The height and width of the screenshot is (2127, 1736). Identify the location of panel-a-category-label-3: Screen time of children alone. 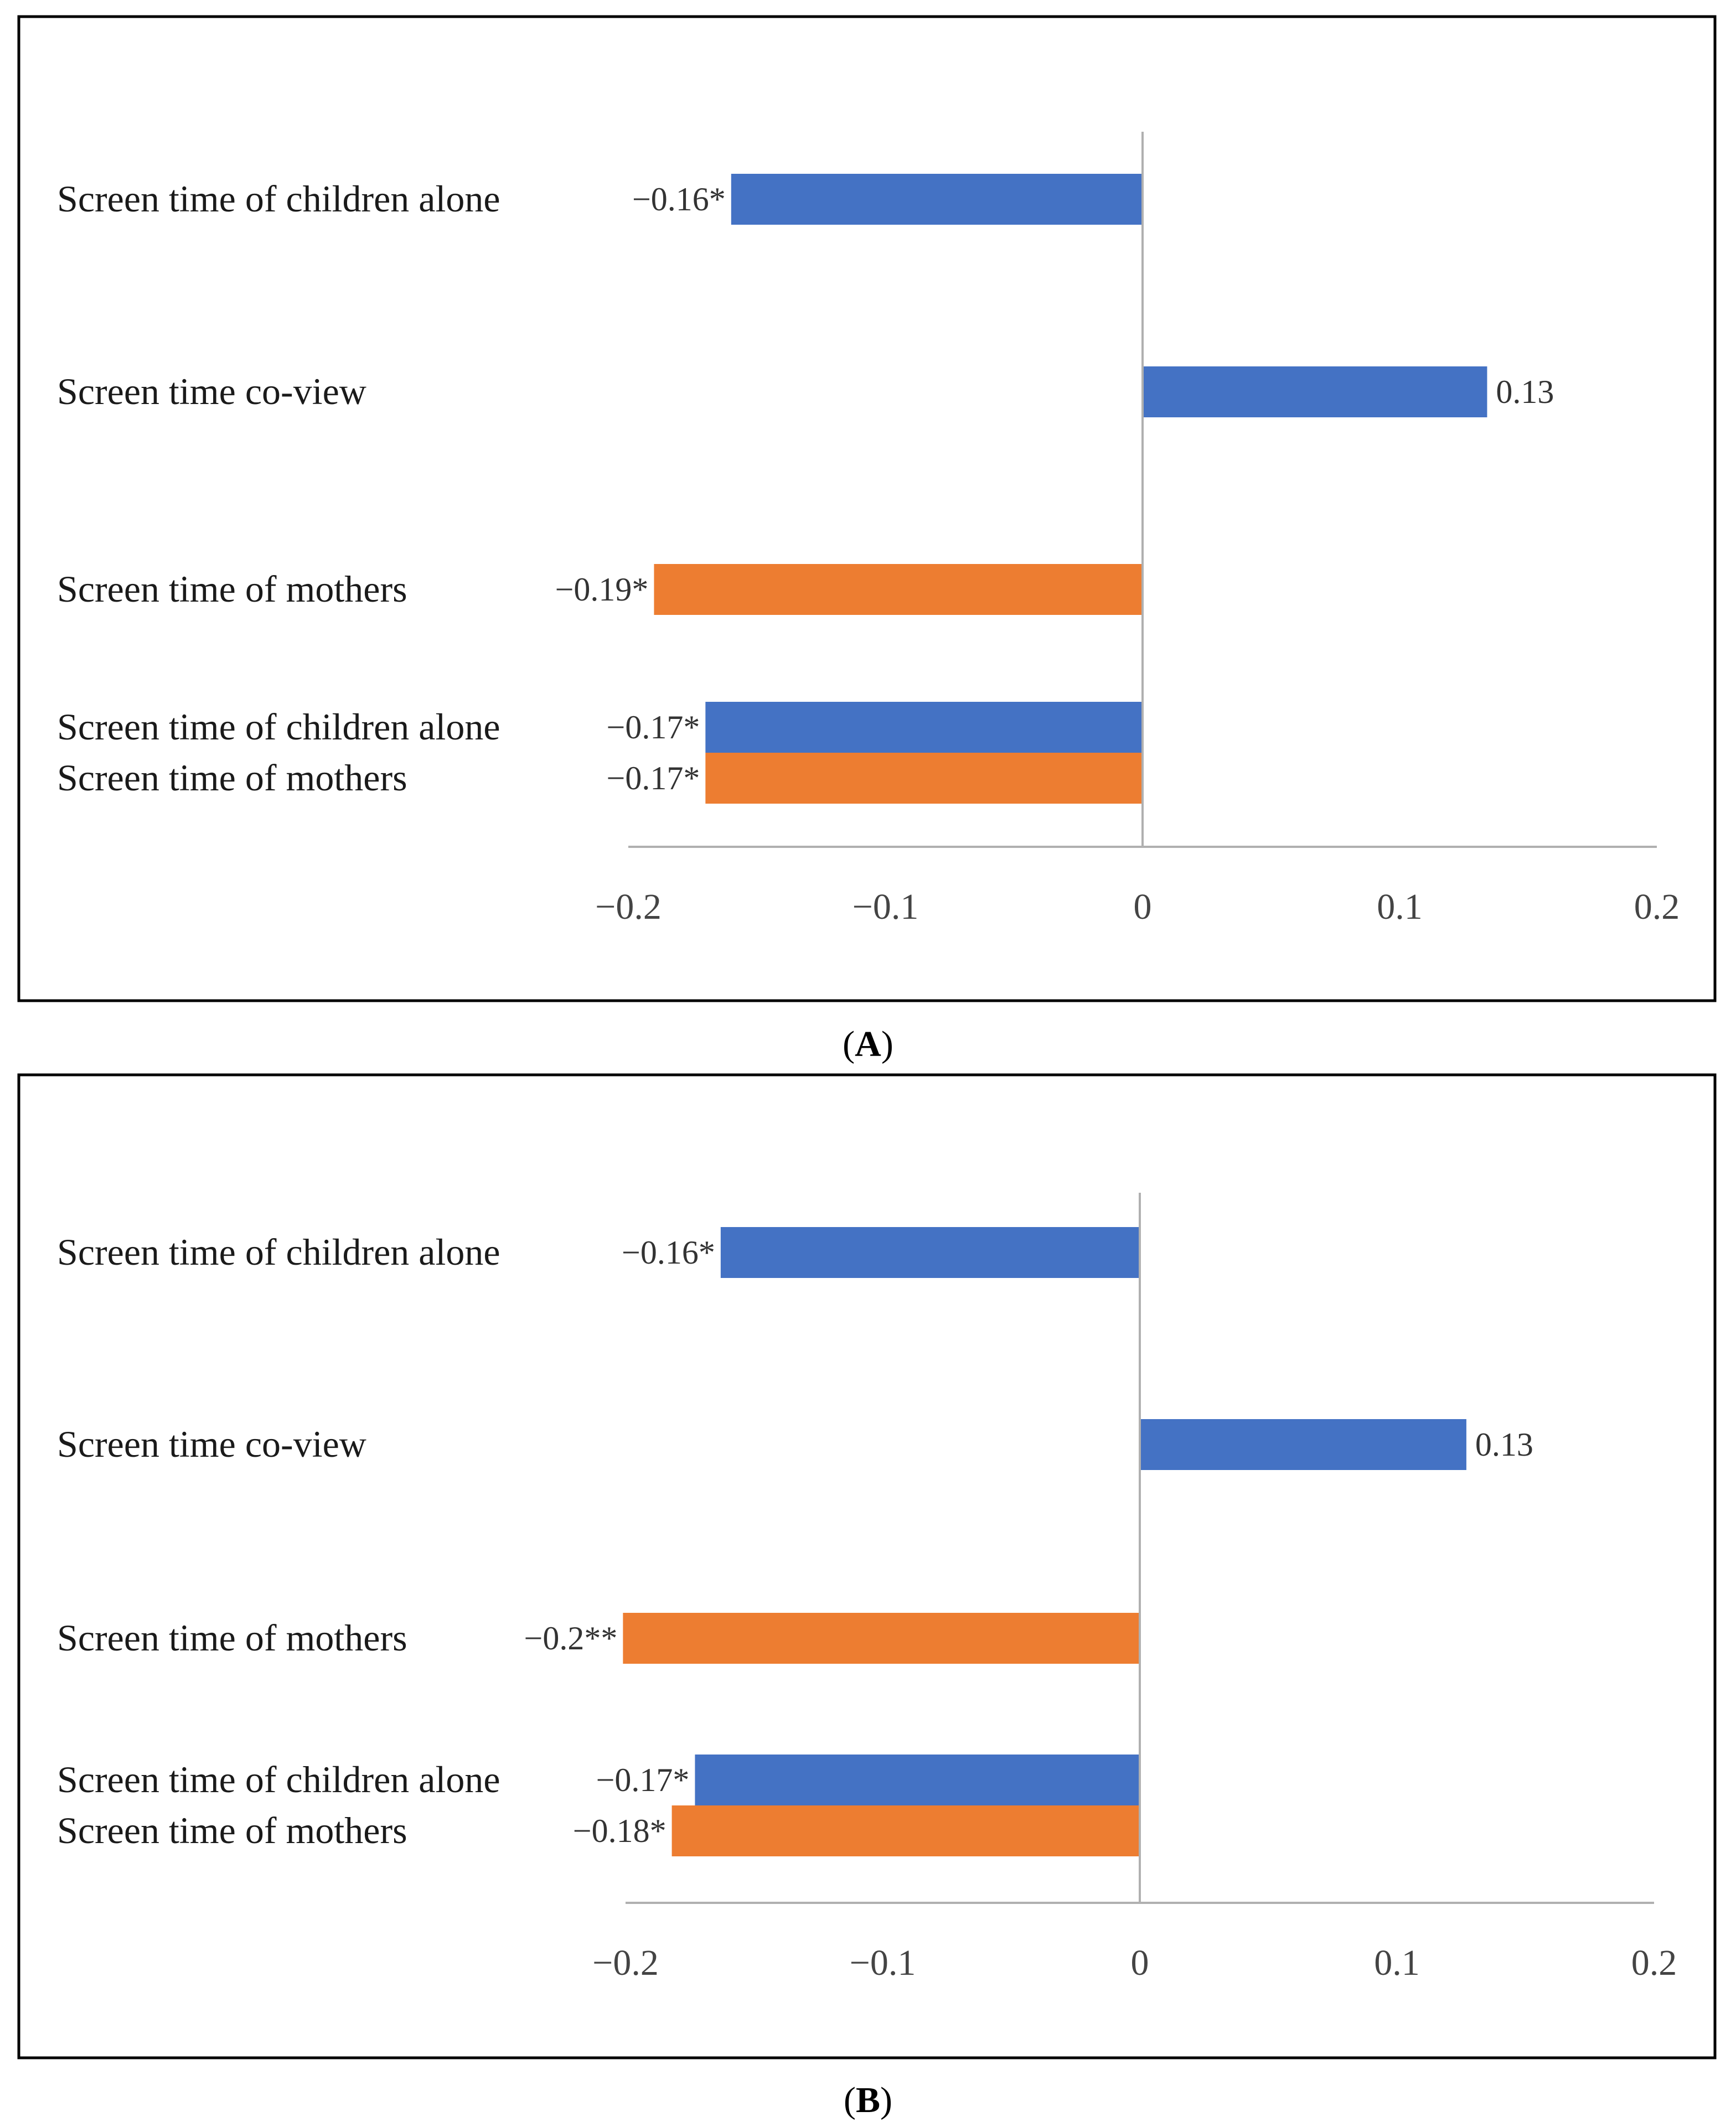
(278, 727).